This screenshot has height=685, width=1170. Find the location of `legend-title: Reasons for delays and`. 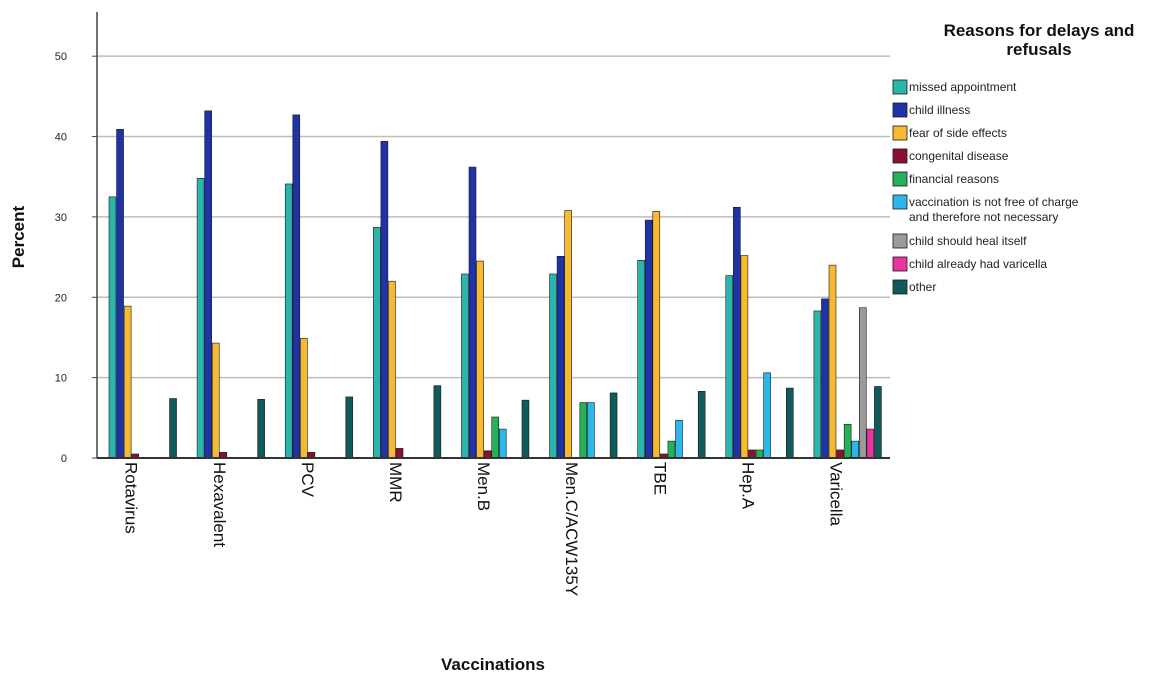

legend-title: Reasons for delays and is located at coordinates (1039, 30).